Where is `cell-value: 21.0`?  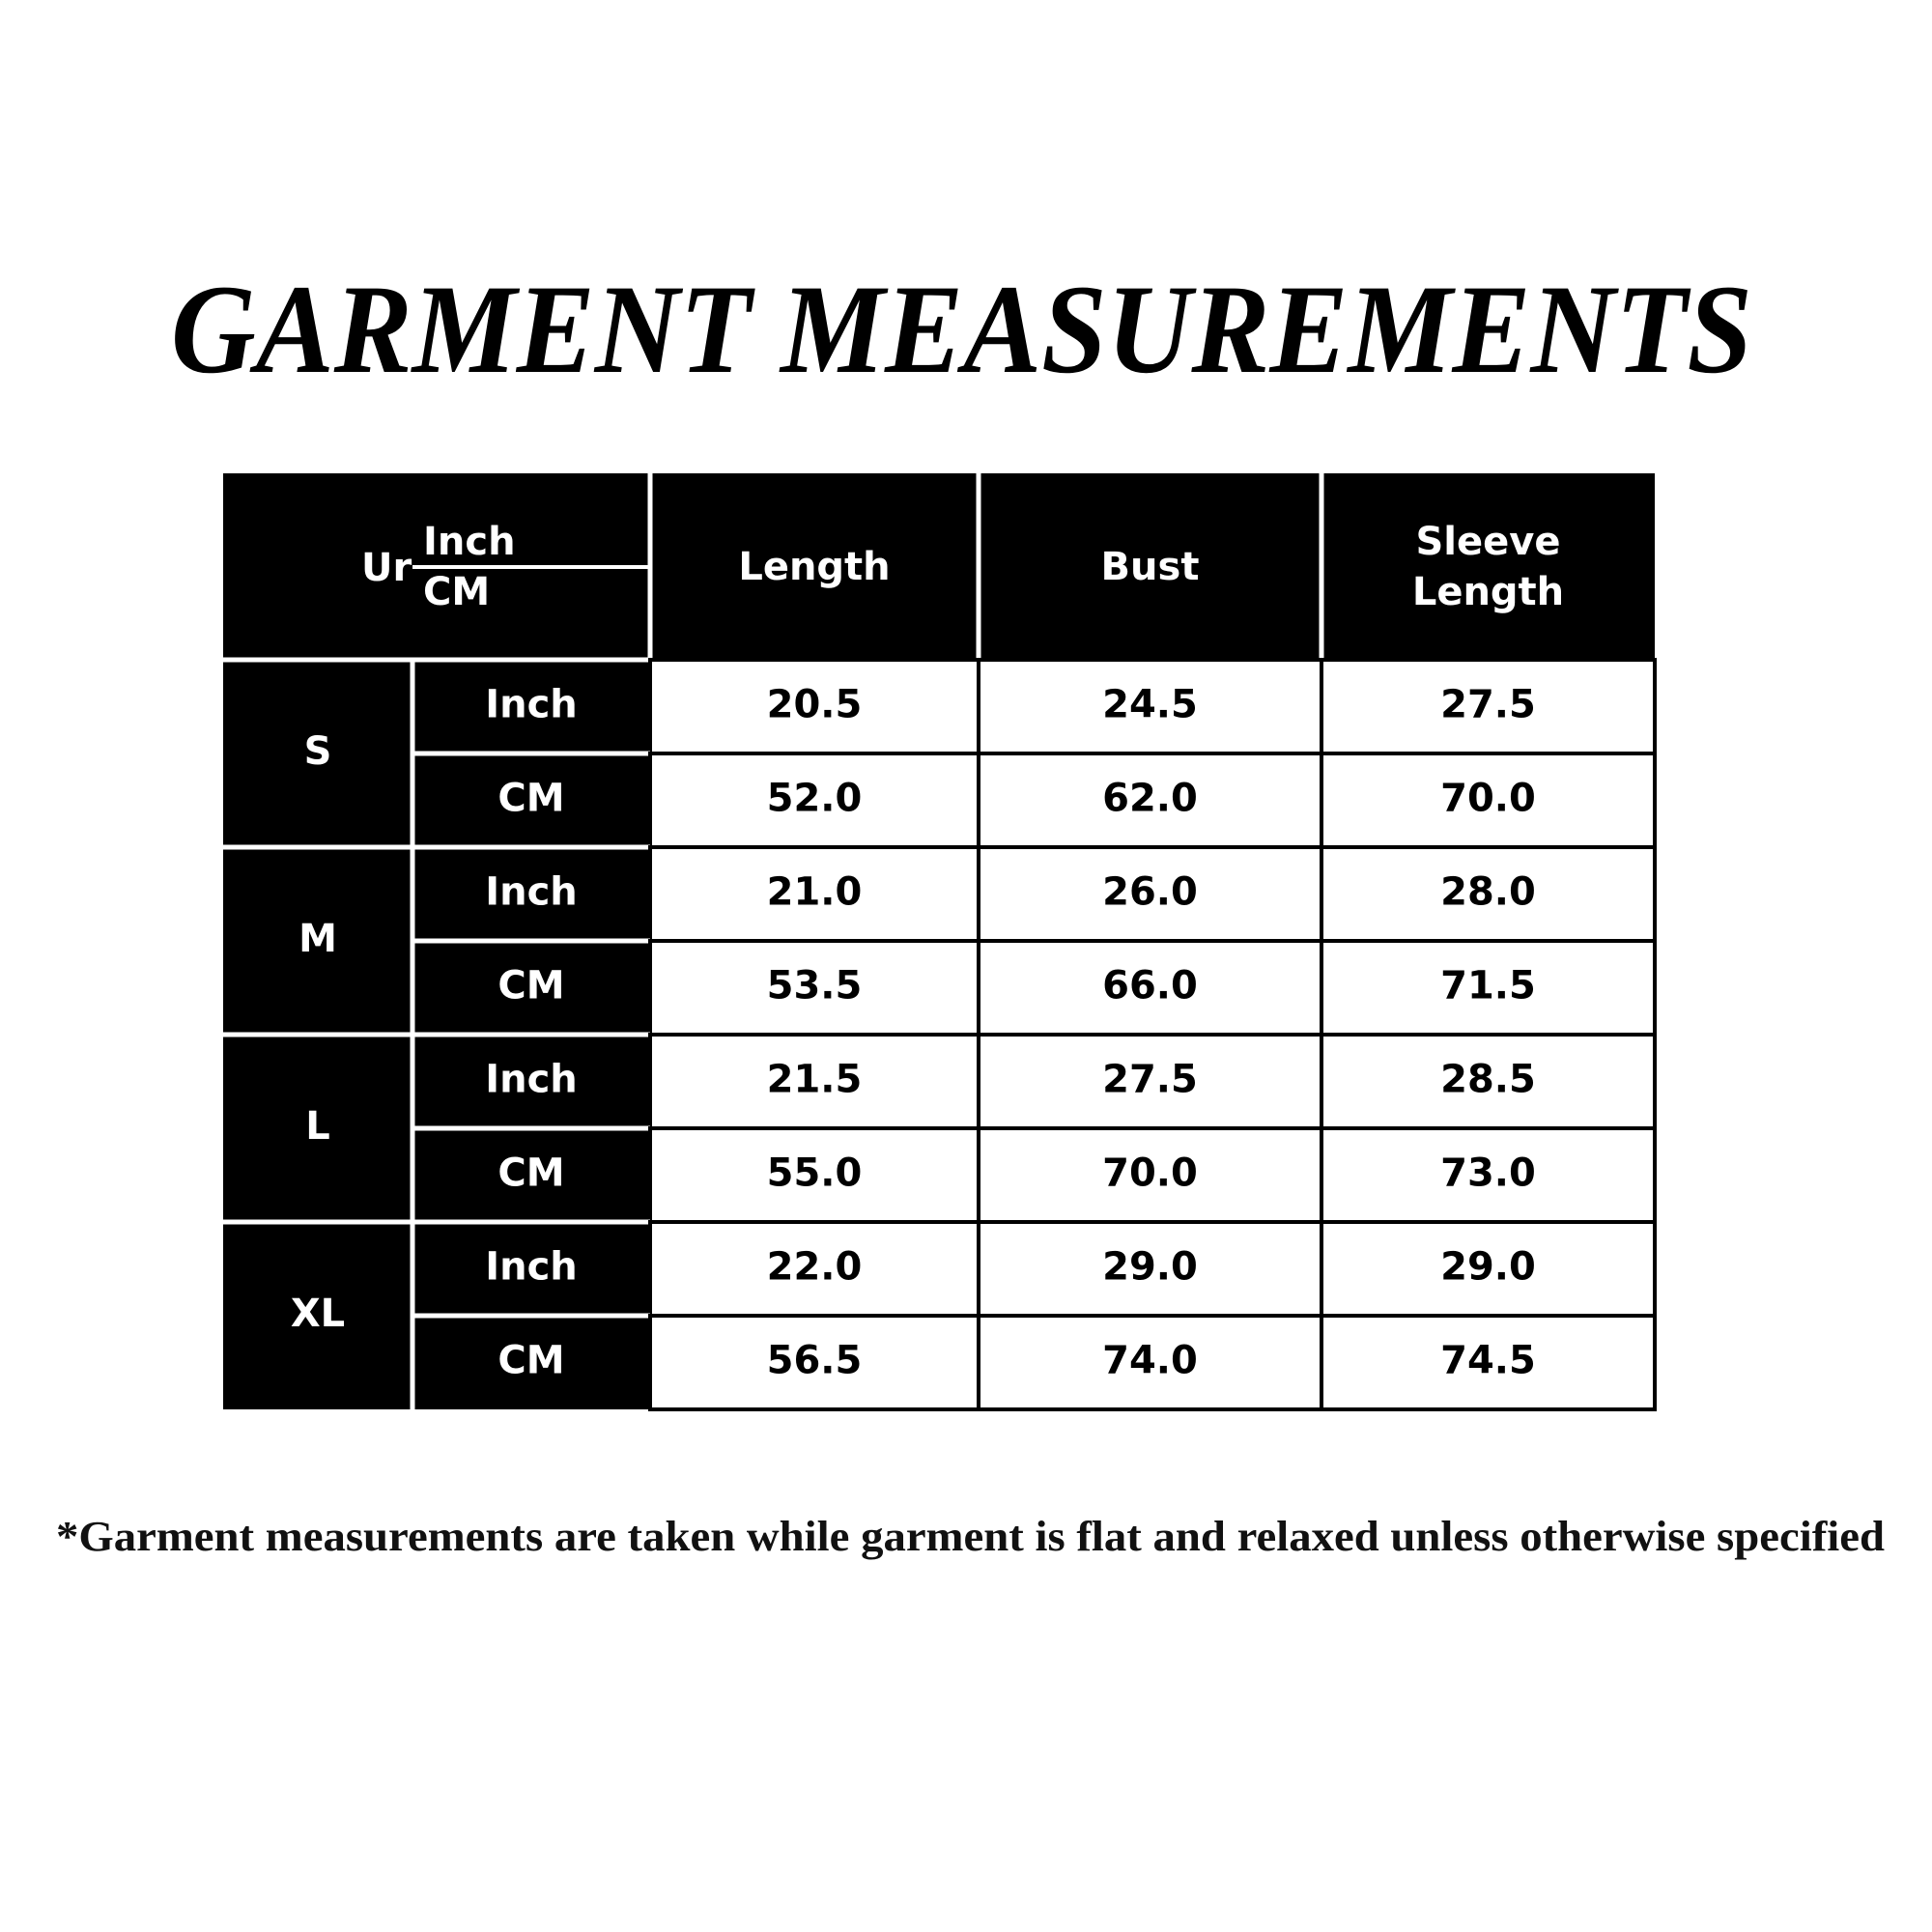 cell-value: 21.0 is located at coordinates (815, 892).